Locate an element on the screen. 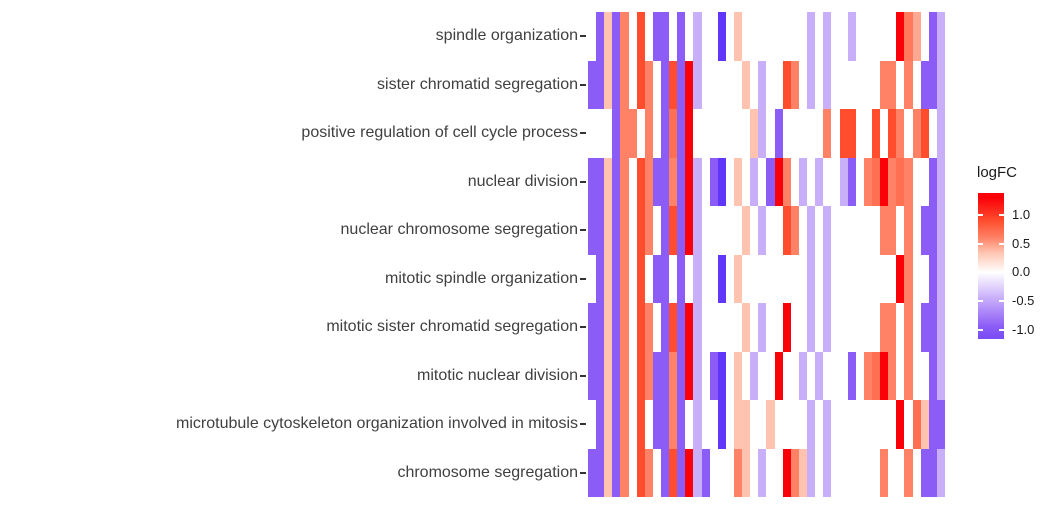 The height and width of the screenshot is (507, 1060). y-axis-label: chromosome segregation is located at coordinates (487, 472).